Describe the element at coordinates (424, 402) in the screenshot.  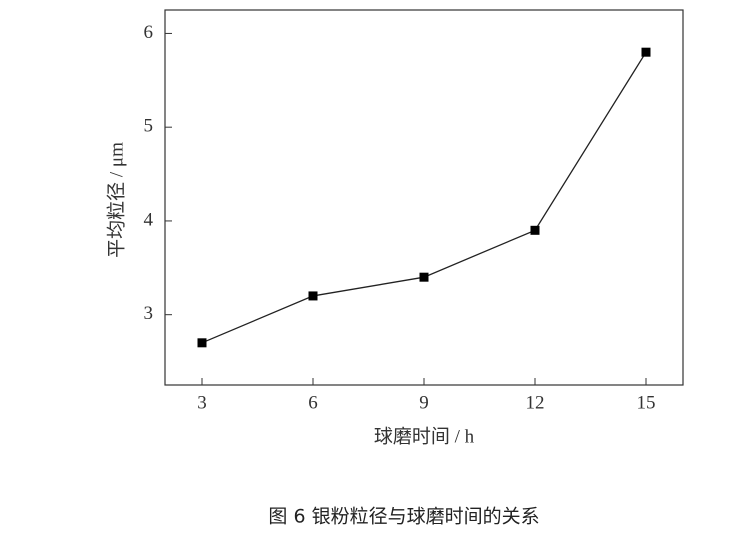
I see `x-tick-label: 9` at that location.